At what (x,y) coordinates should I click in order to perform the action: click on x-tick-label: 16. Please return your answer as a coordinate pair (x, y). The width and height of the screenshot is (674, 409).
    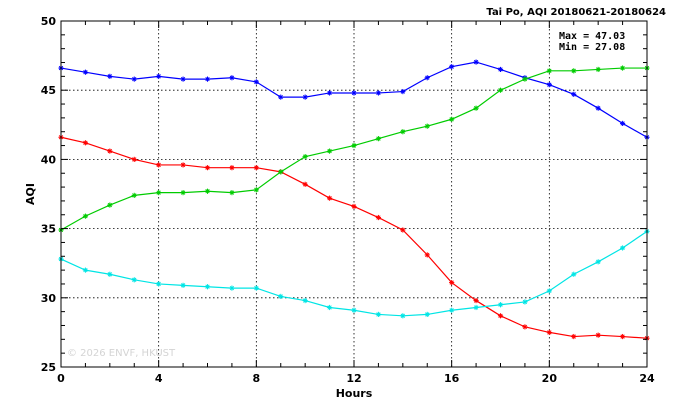
    Looking at the image, I should click on (452, 378).